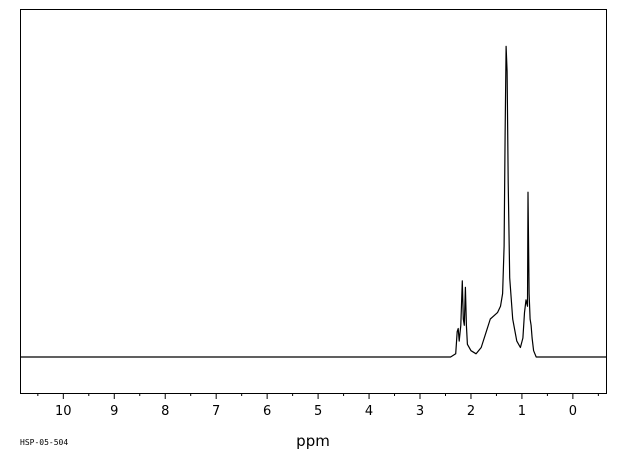 The image size is (620, 455). What do you see at coordinates (420, 411) in the screenshot?
I see `x-tick-label: 3` at bounding box center [420, 411].